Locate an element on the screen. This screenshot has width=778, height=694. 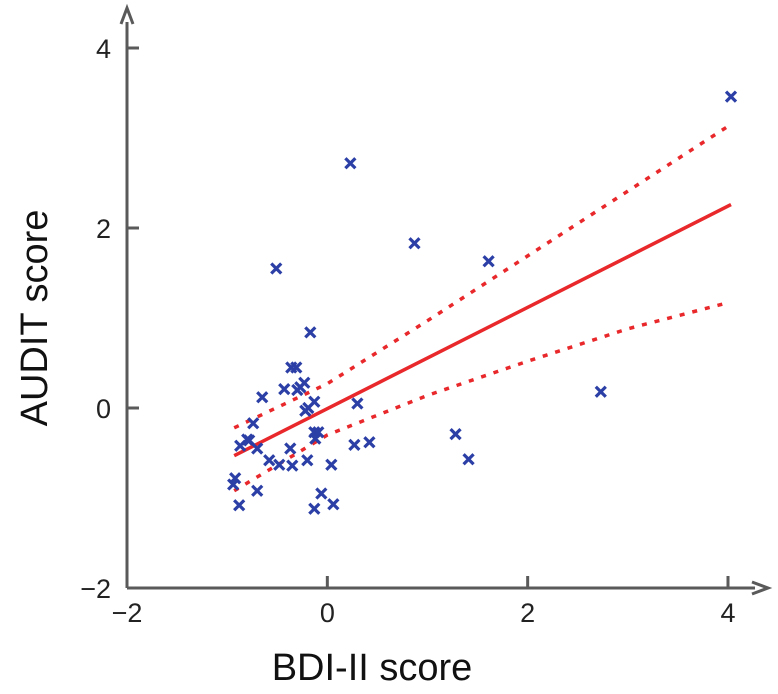
y-tick-label: 2 is located at coordinates (103, 229).